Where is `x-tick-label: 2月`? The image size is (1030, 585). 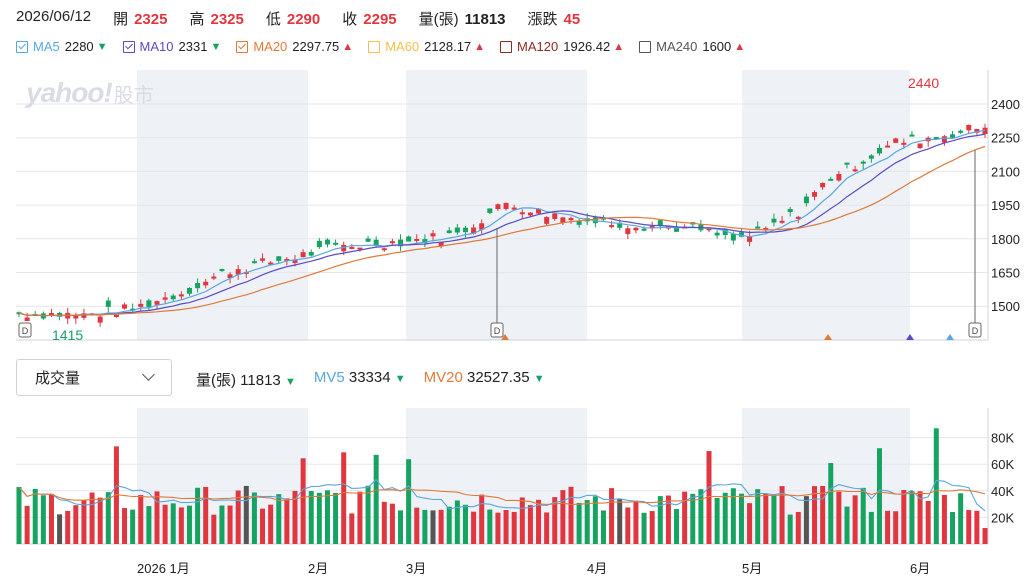 x-tick-label: 2月 is located at coordinates (318, 568).